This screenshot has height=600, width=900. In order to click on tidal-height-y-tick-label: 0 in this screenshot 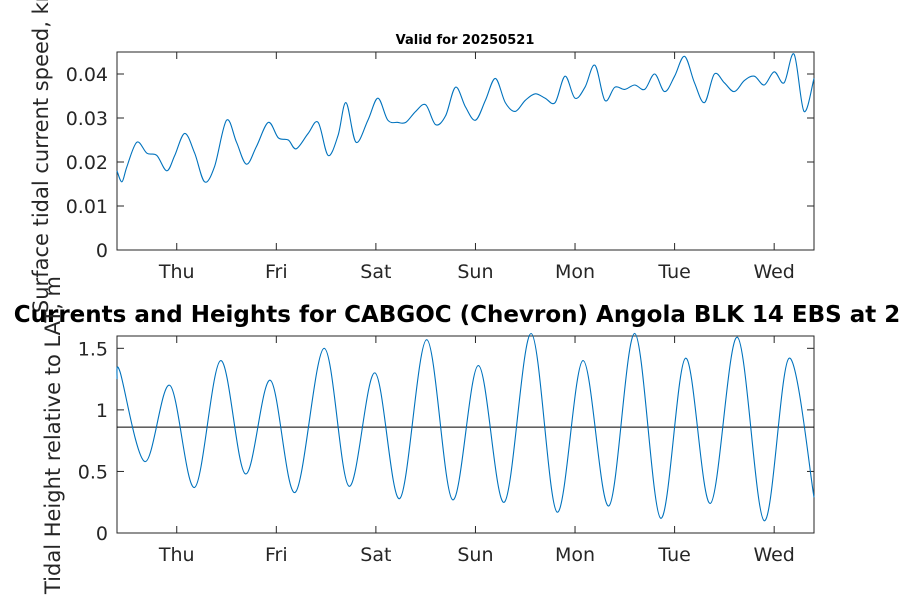, I will do `click(102, 534)`.